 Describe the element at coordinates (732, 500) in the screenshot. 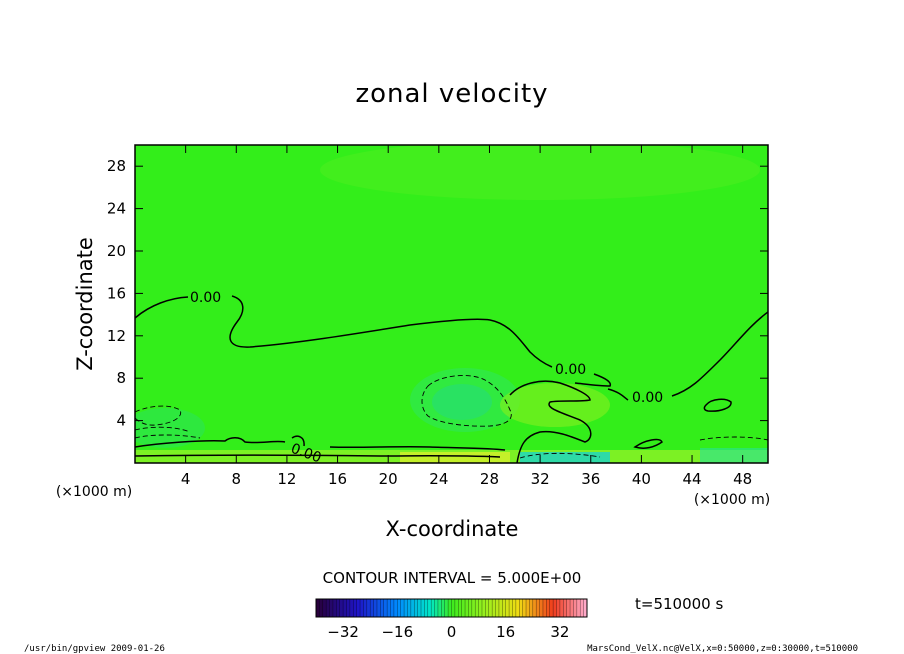

I see `x-axis-unit: (×1000 m)` at that location.